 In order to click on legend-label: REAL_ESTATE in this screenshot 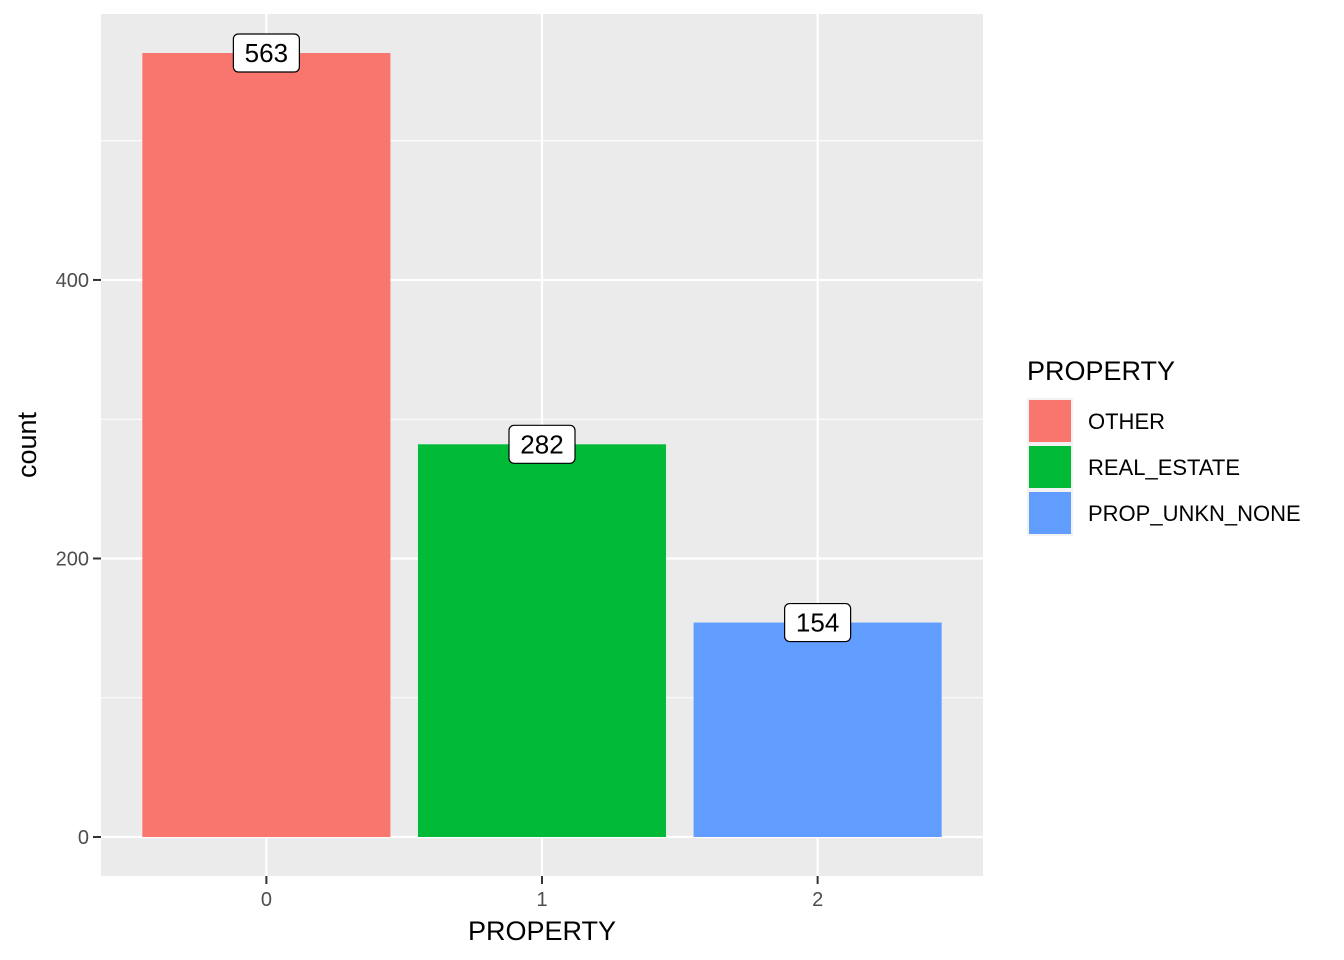, I will do `click(1164, 467)`.